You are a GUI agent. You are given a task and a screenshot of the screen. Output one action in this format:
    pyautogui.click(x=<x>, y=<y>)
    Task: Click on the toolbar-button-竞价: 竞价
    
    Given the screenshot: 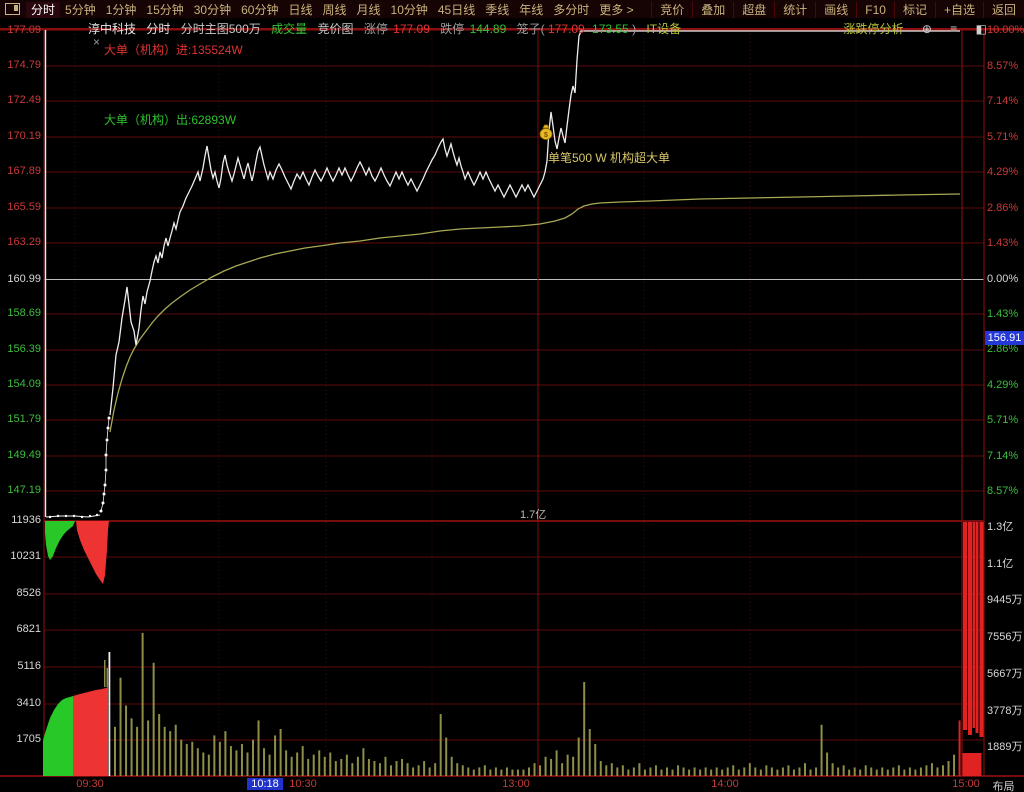 What is the action you would take?
    pyautogui.click(x=672, y=9)
    